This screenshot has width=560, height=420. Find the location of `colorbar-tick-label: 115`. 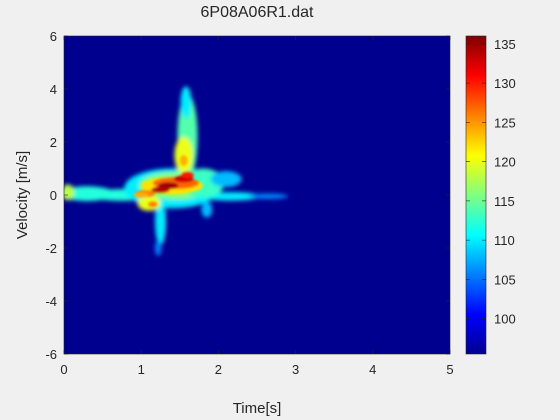

colorbar-tick-label: 115 is located at coordinates (504, 201).